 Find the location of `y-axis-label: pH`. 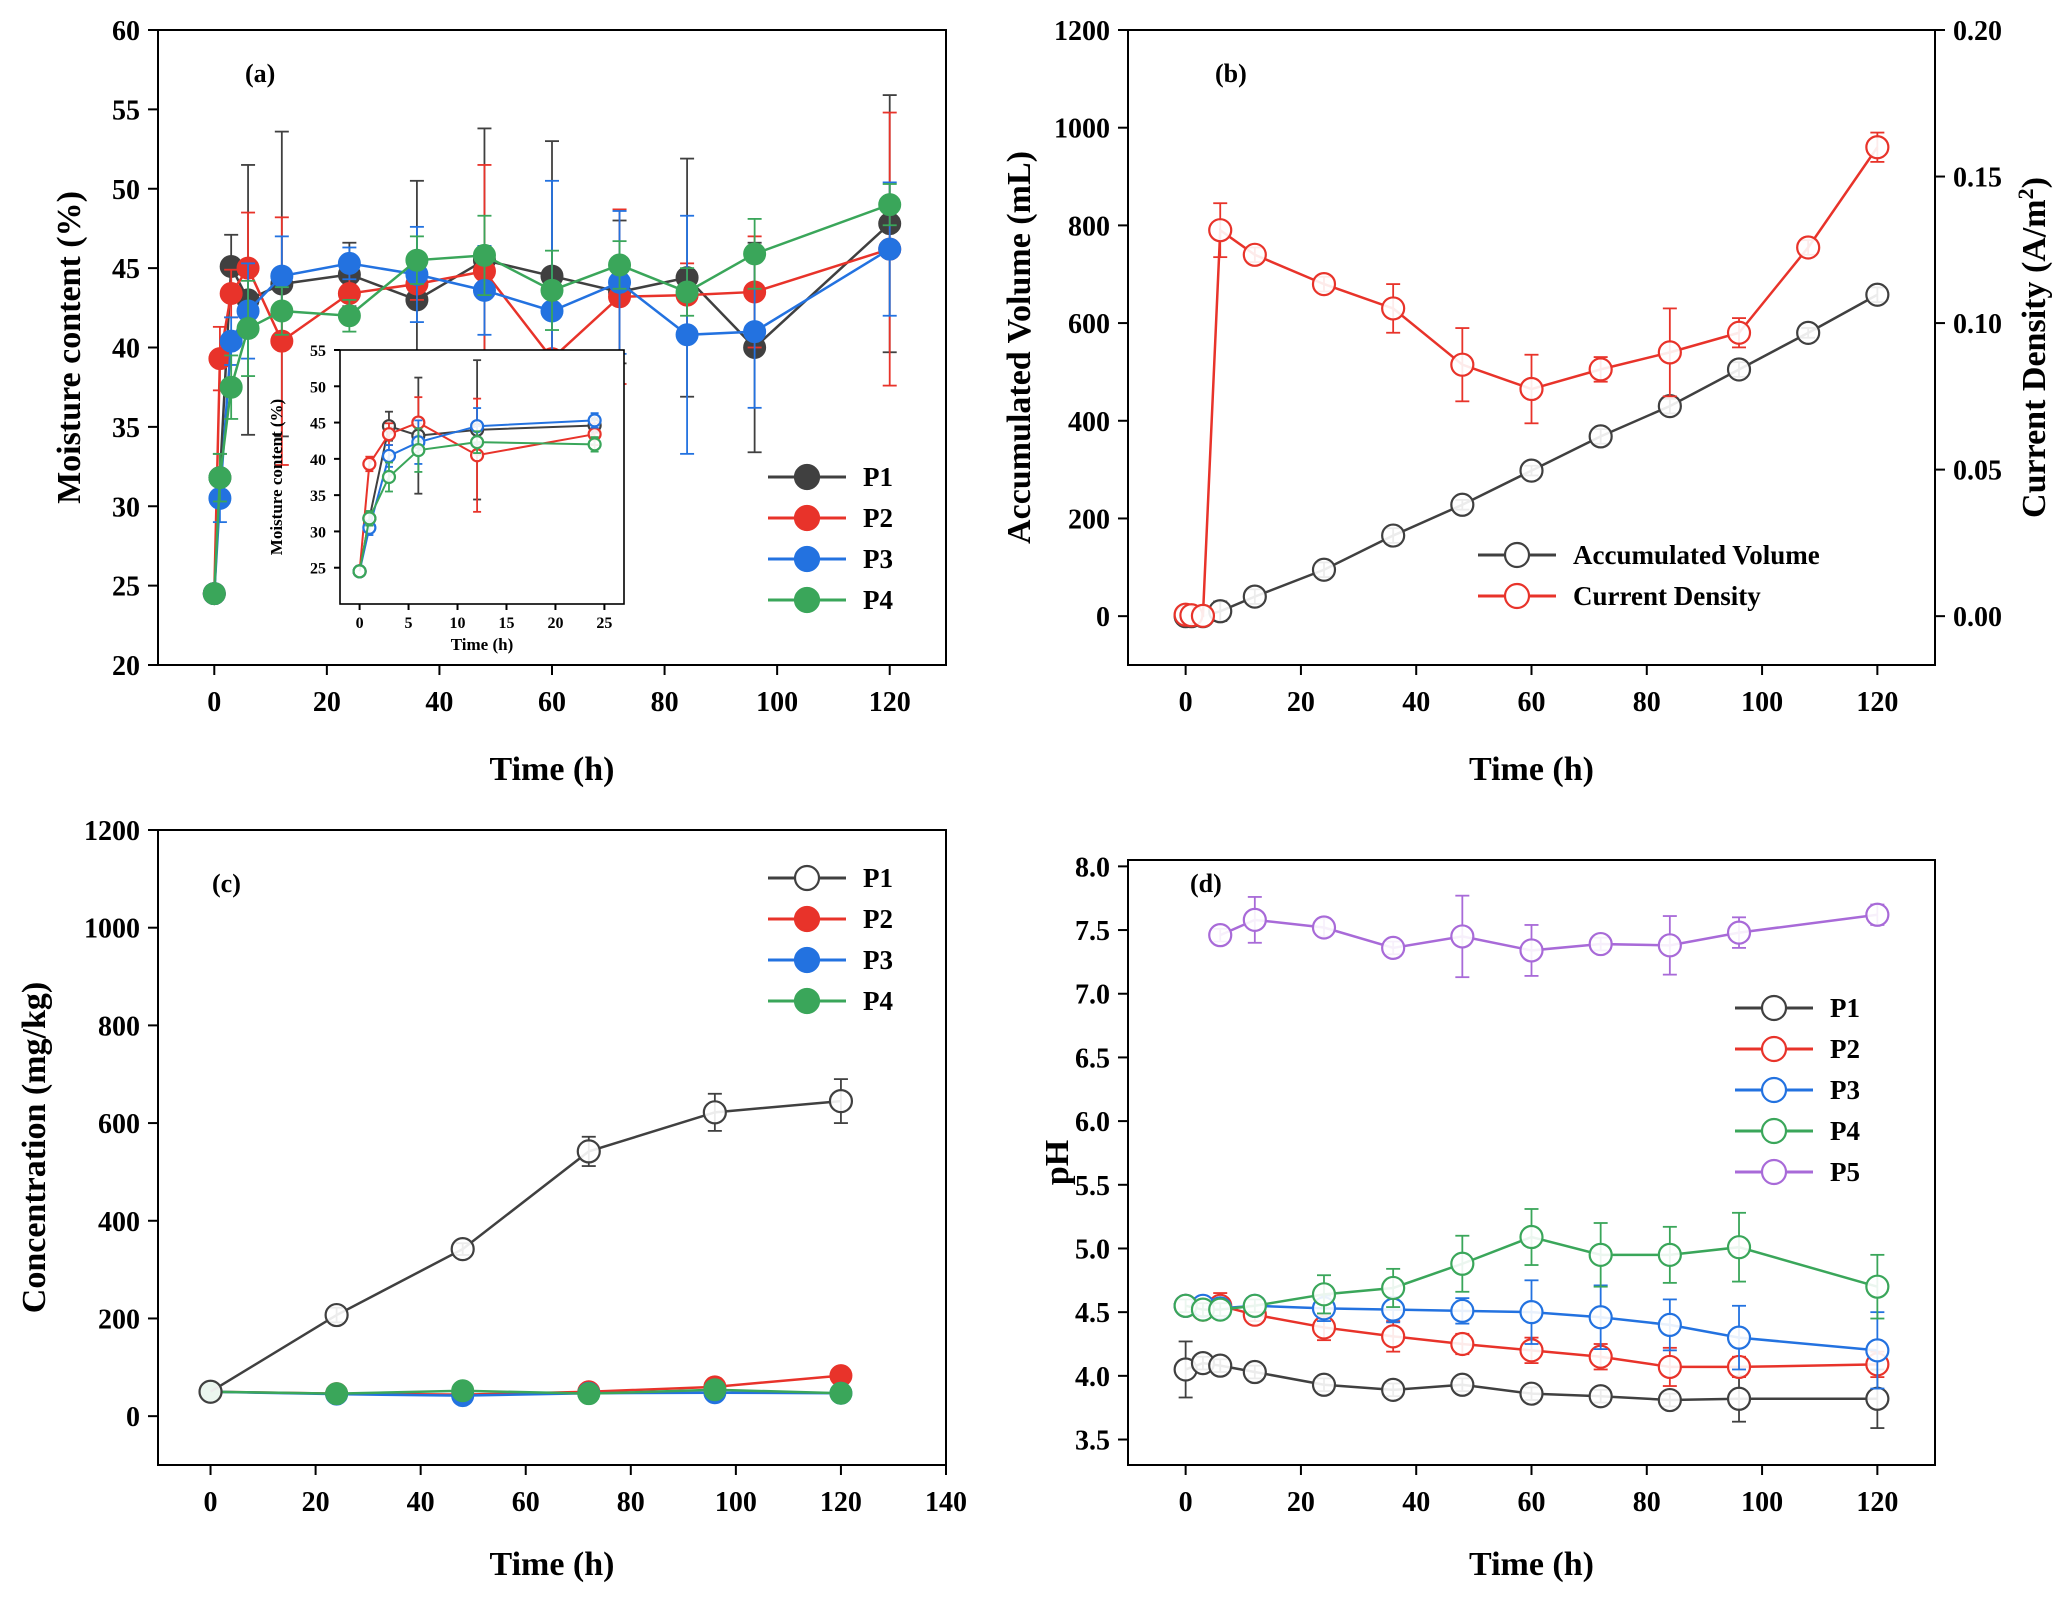

y-axis-label: pH is located at coordinates (1057, 1162).